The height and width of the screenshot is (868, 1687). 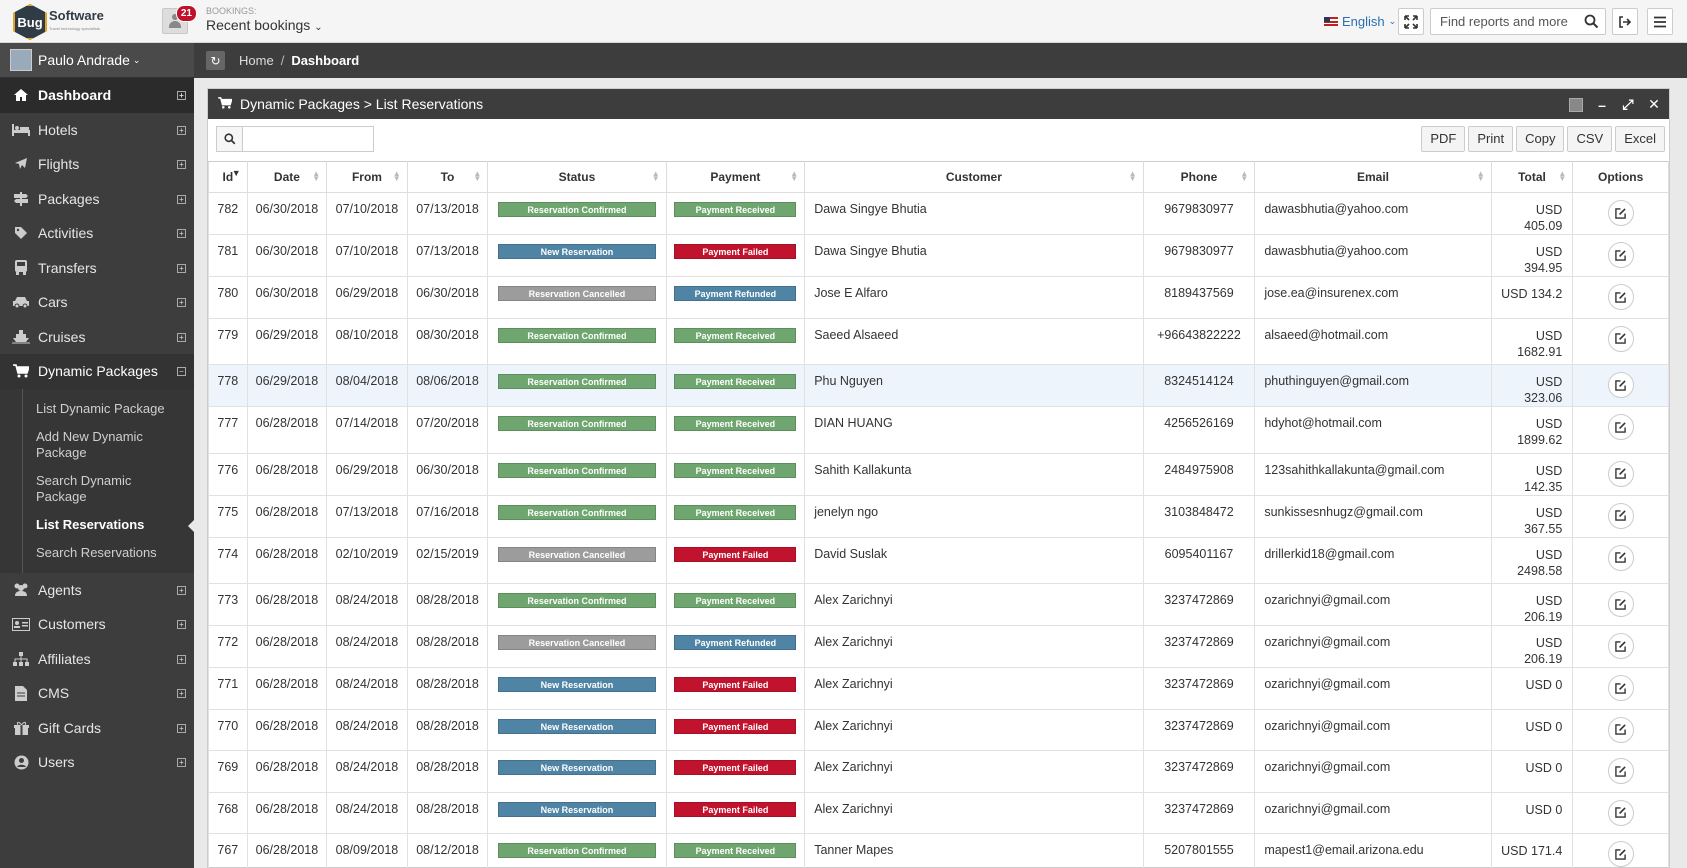 What do you see at coordinates (97, 525) in the screenshot?
I see `submenu-list-reservations: List Reservations` at bounding box center [97, 525].